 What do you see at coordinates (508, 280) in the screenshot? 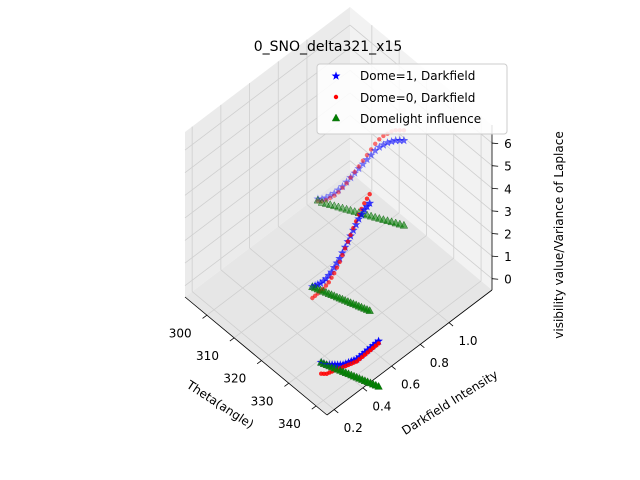
I see `z-tick-label: 0` at bounding box center [508, 280].